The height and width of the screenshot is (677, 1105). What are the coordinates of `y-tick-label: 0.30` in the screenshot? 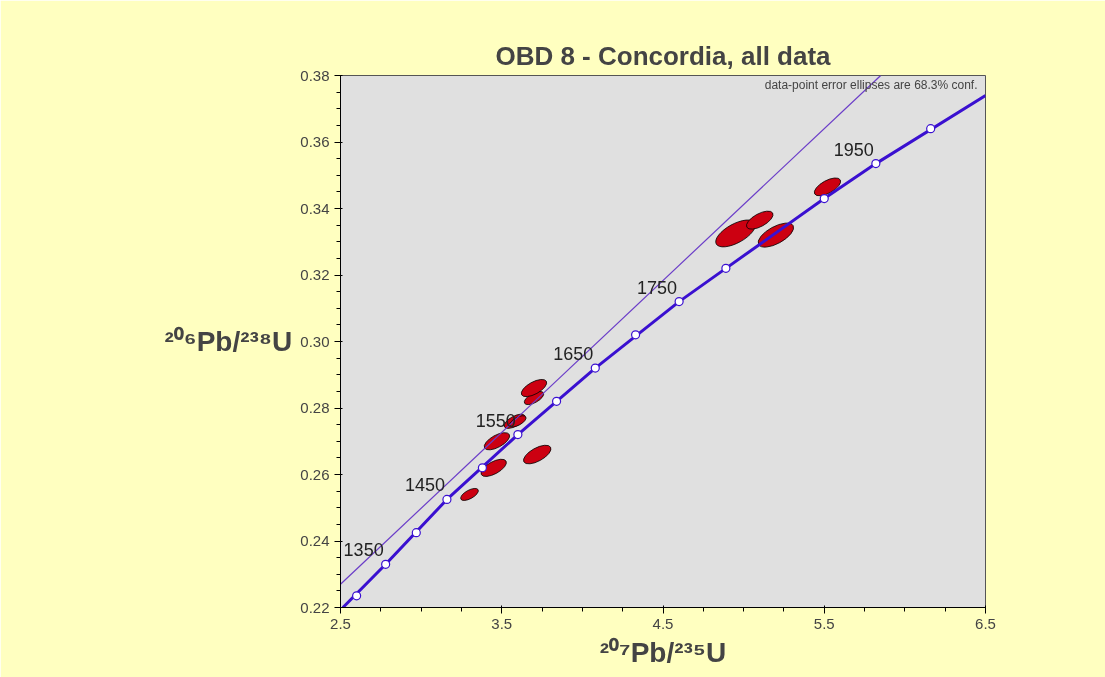 It's located at (315, 341).